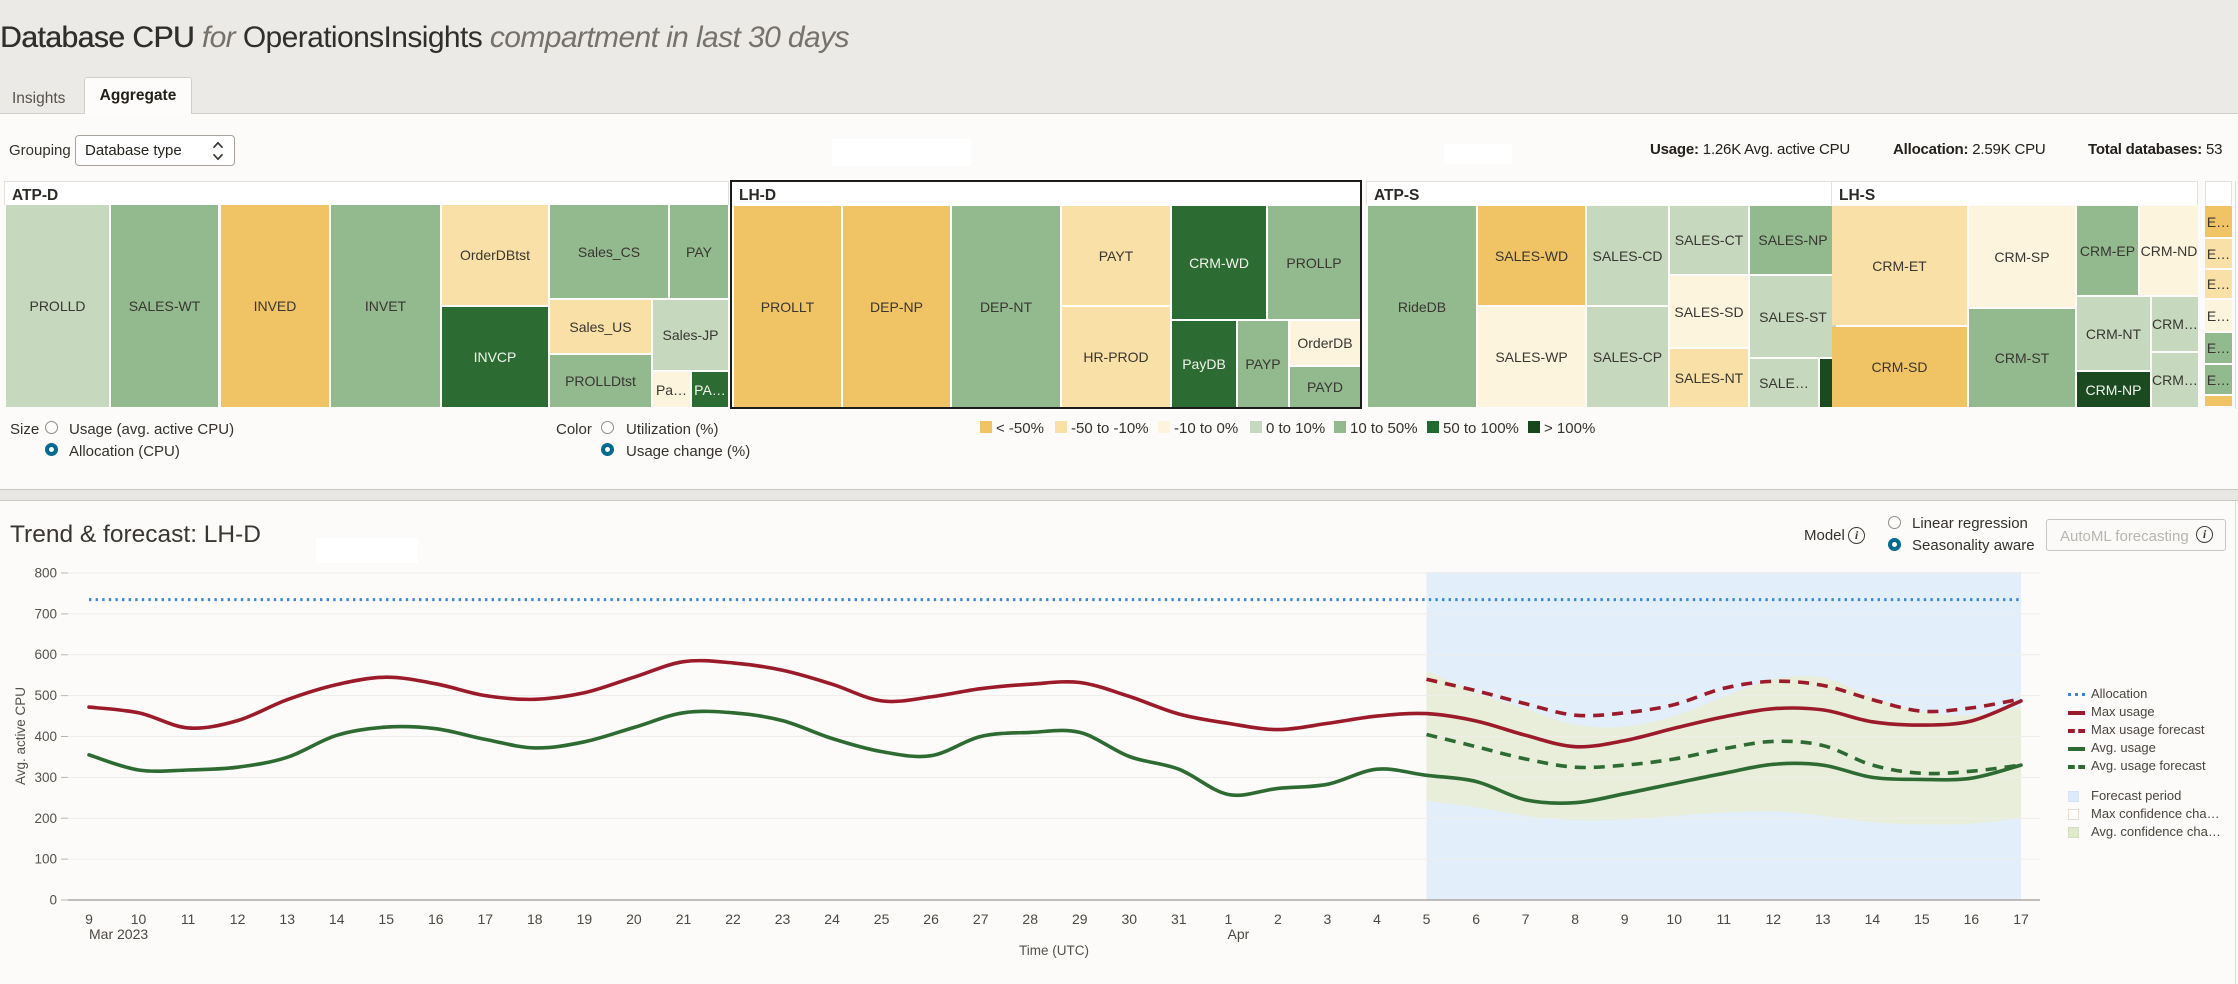  Describe the element at coordinates (45, 654) in the screenshot. I see `svg-text: 600` at that location.